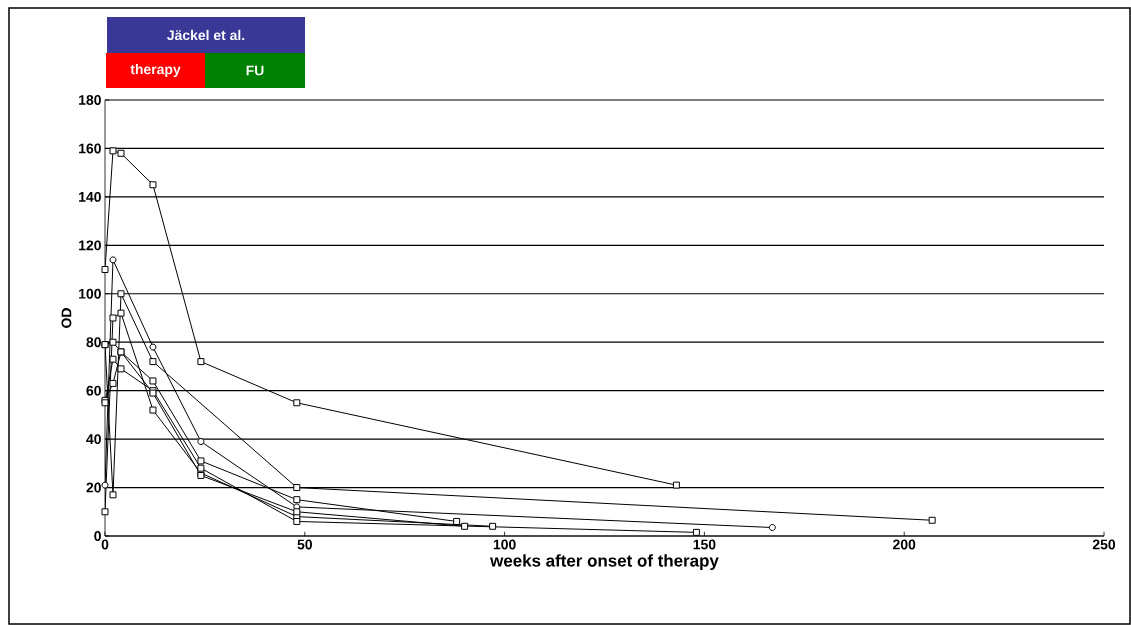  Describe the element at coordinates (904, 544) in the screenshot. I see `x-tick-label: 200` at that location.